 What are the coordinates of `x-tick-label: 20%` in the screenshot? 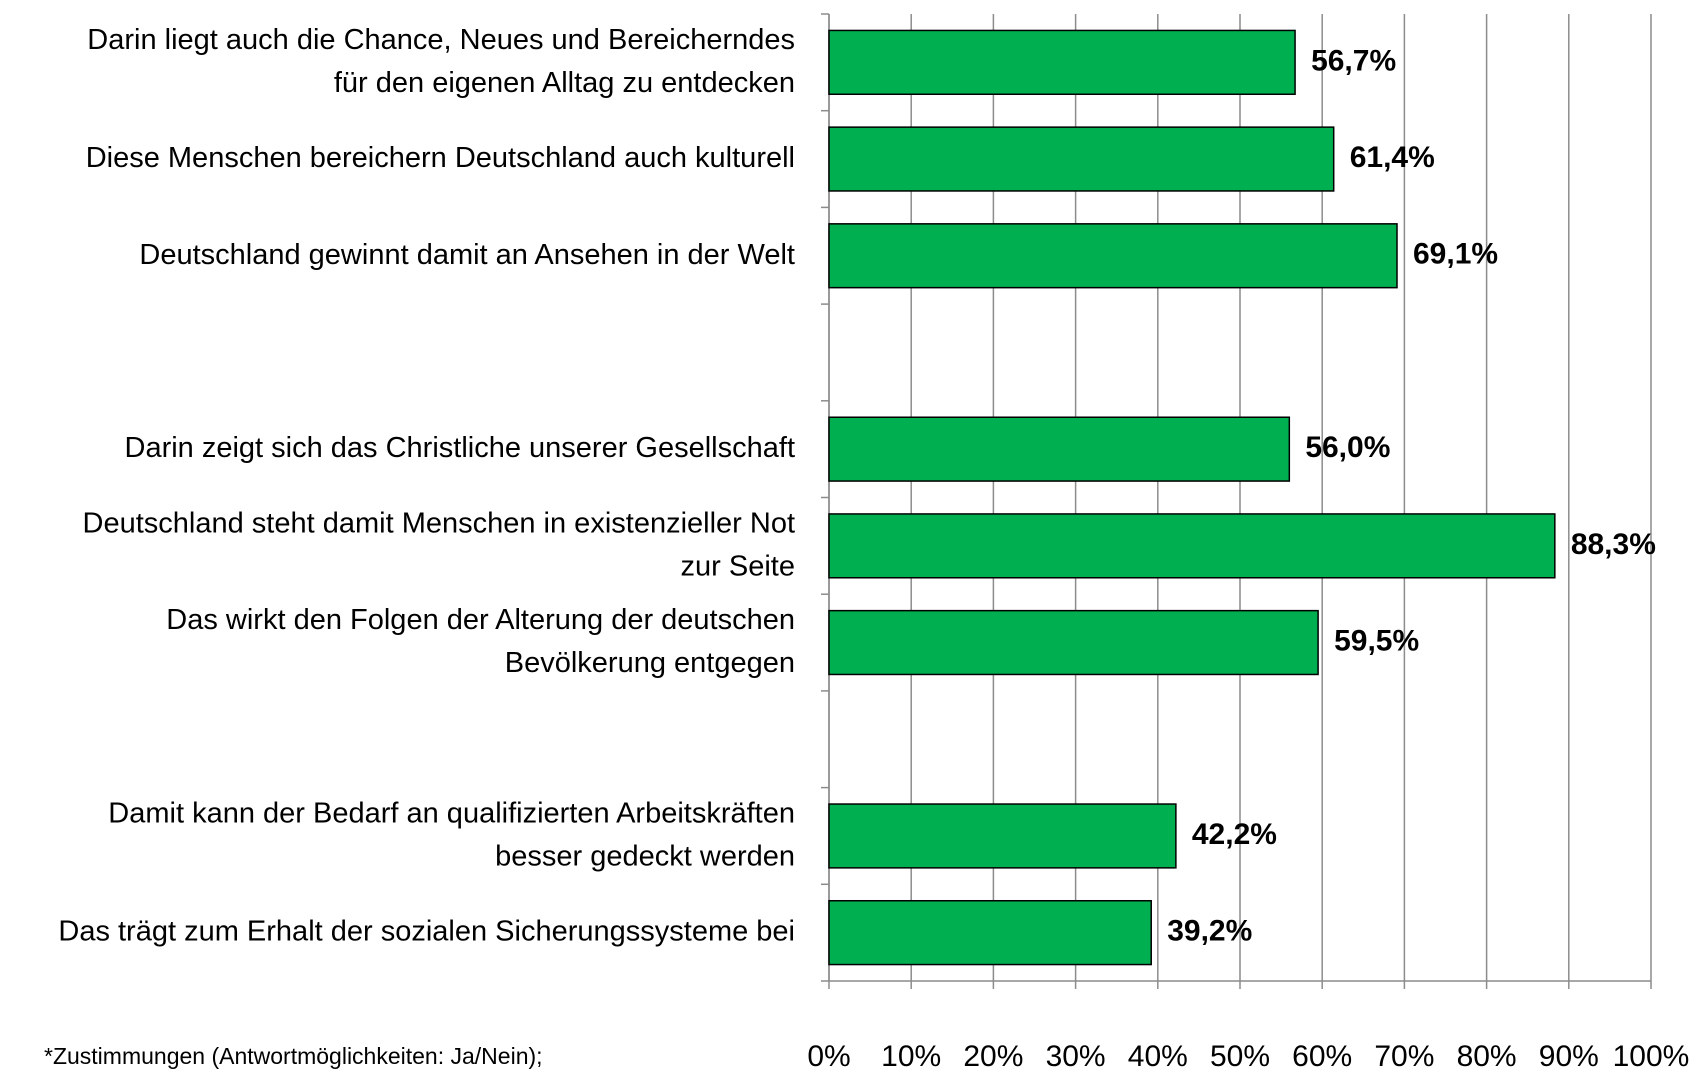 It's located at (993, 1056).